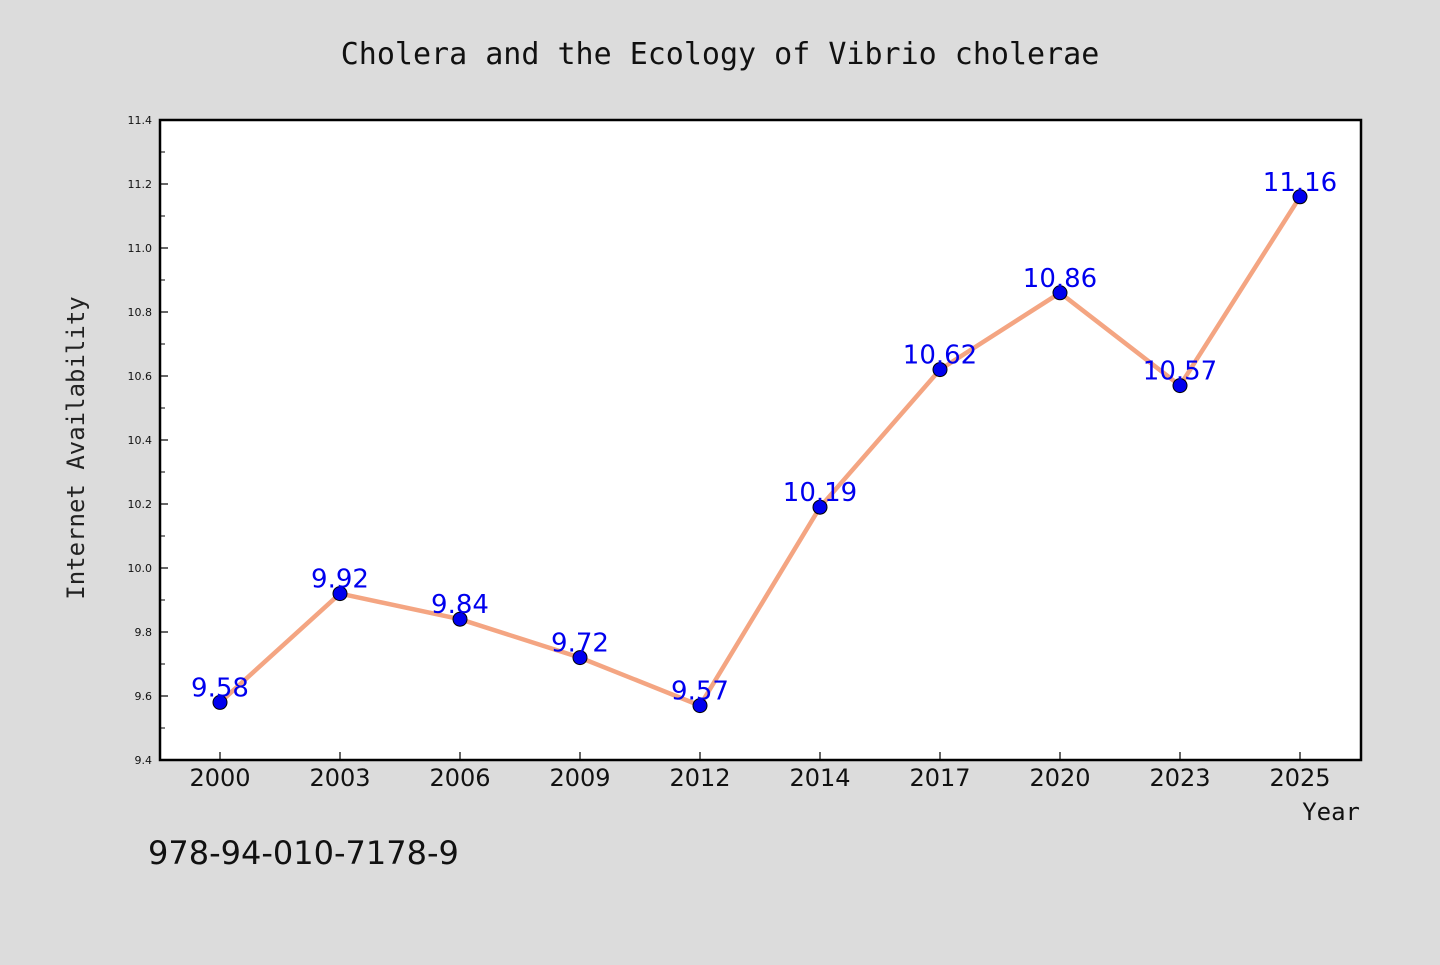 The height and width of the screenshot is (965, 1440). I want to click on x-tick-label: 2017, so click(939, 778).